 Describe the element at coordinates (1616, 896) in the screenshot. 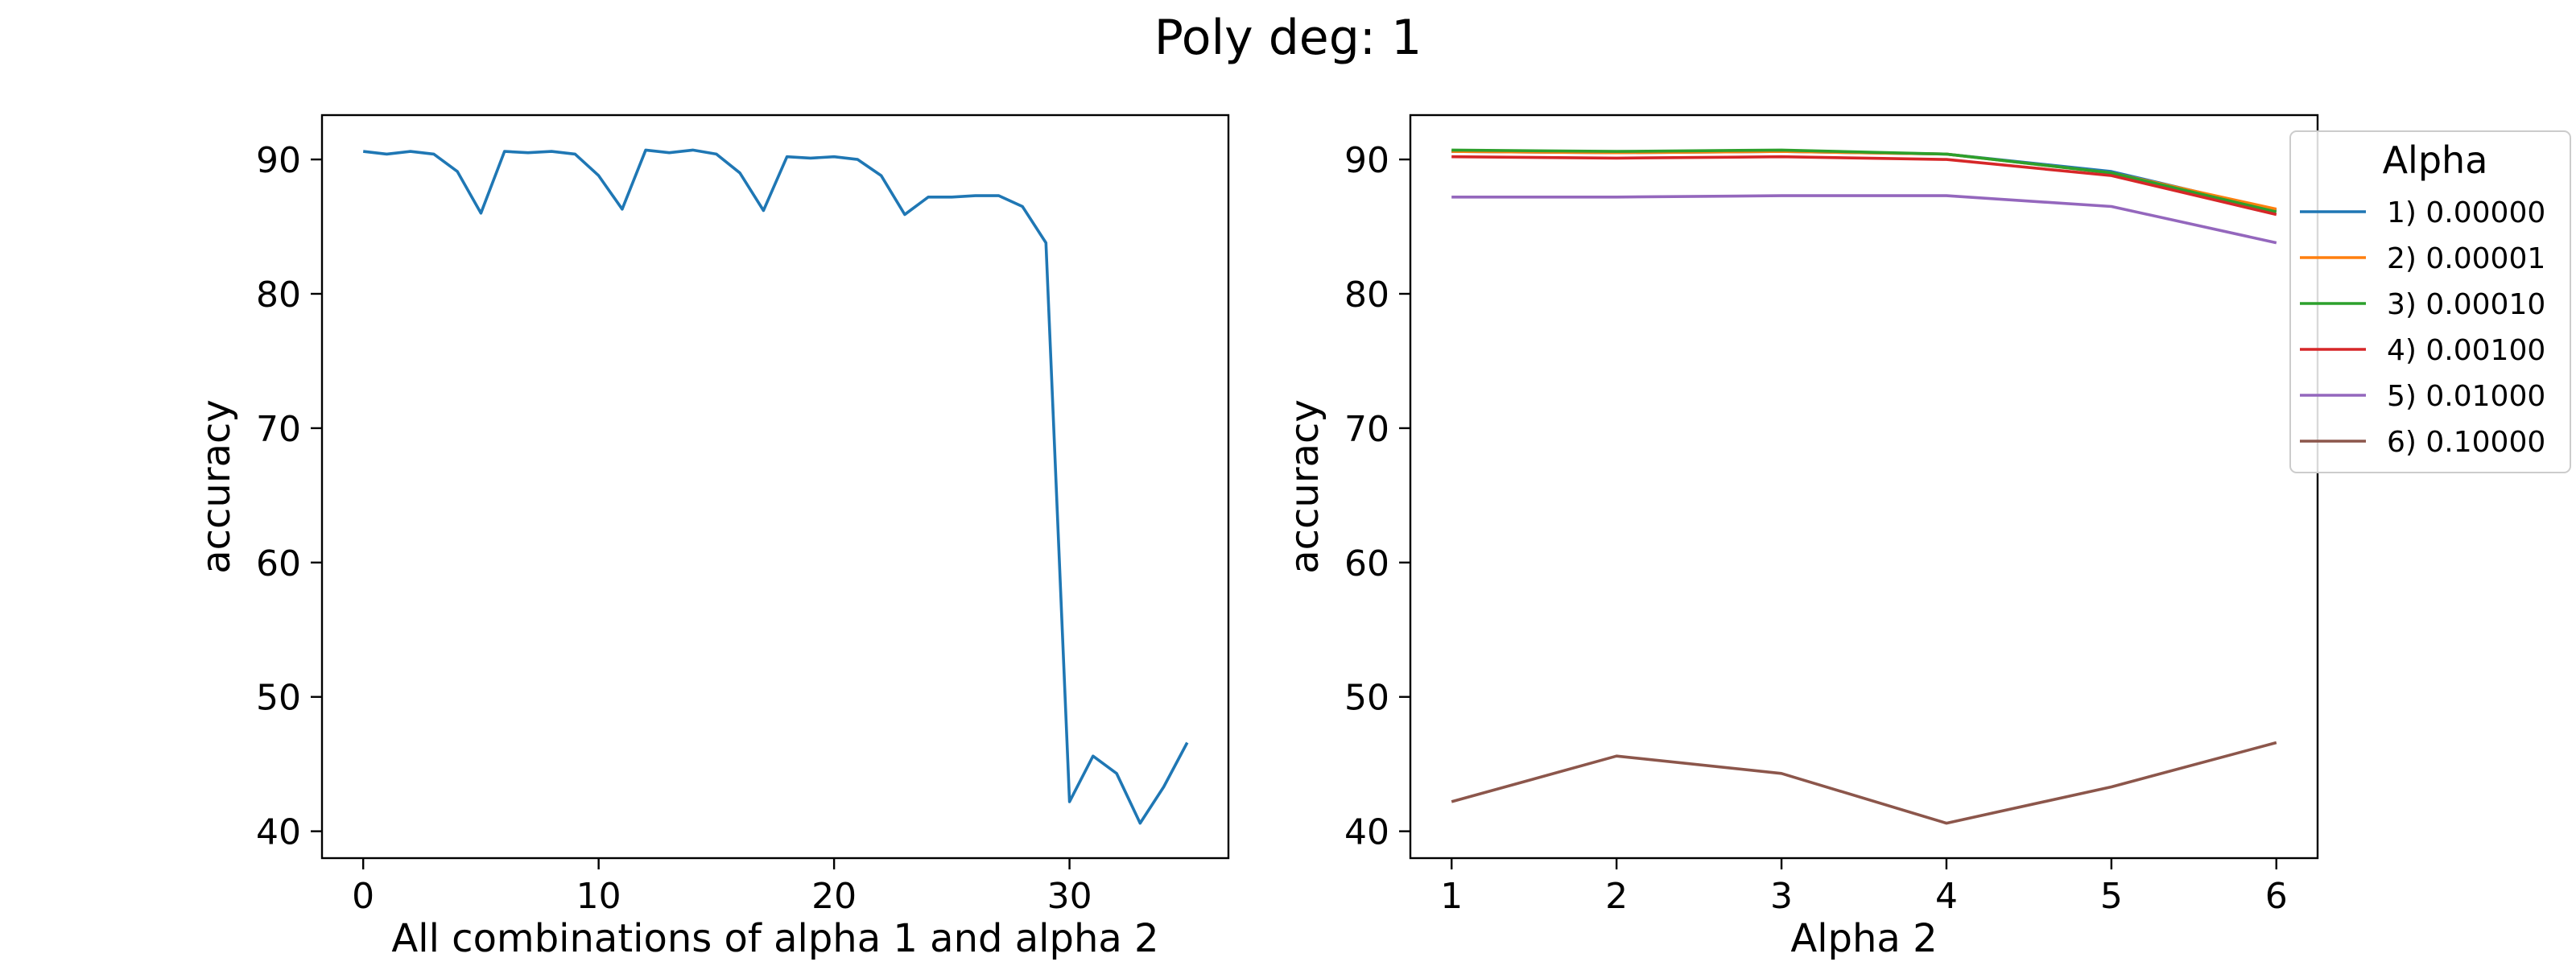

I see `x-tick-label: 2` at that location.